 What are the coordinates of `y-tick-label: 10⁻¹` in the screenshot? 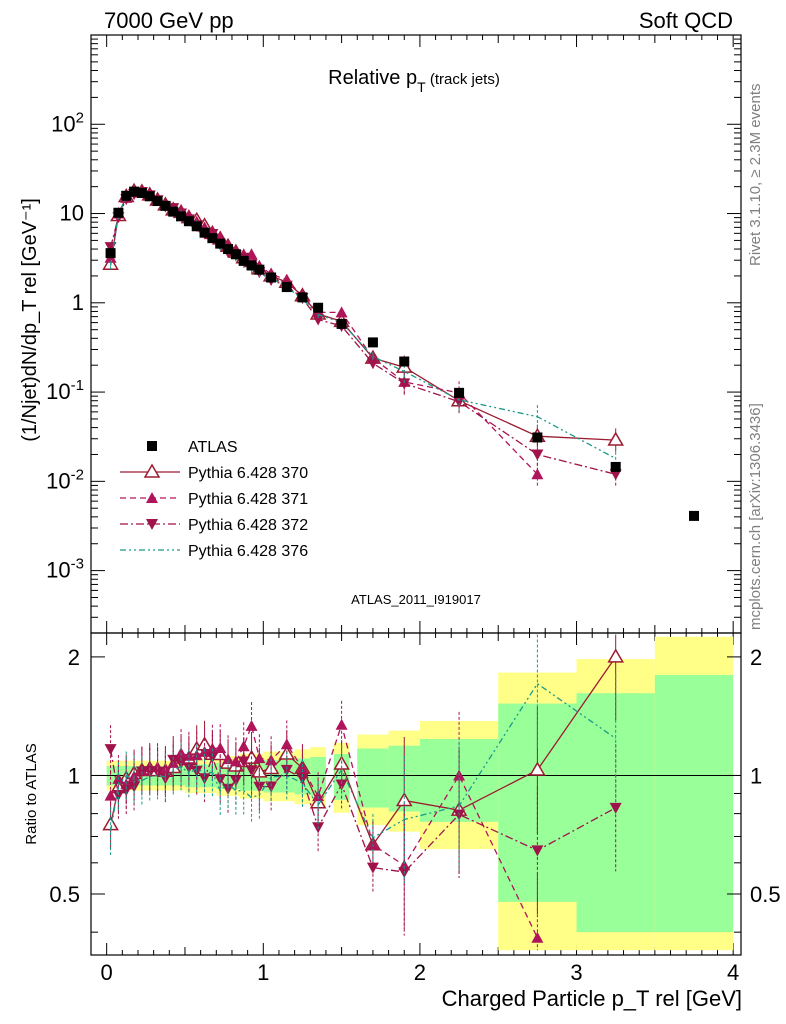 It's located at (65, 390).